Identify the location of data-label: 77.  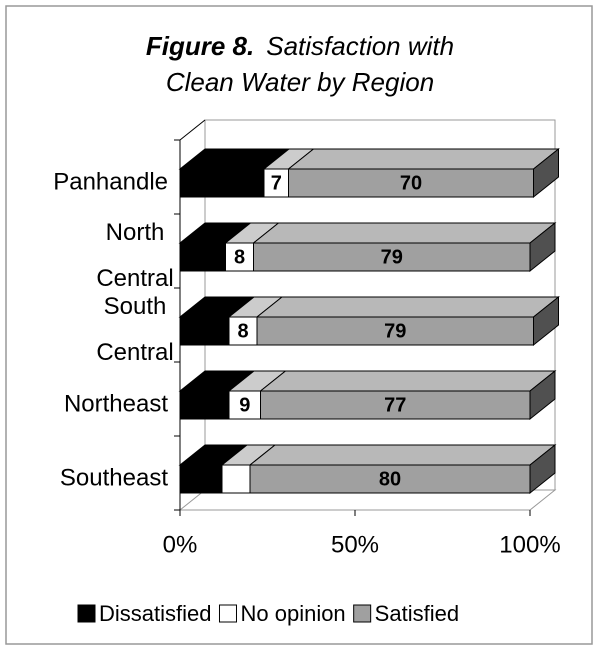
(395, 405).